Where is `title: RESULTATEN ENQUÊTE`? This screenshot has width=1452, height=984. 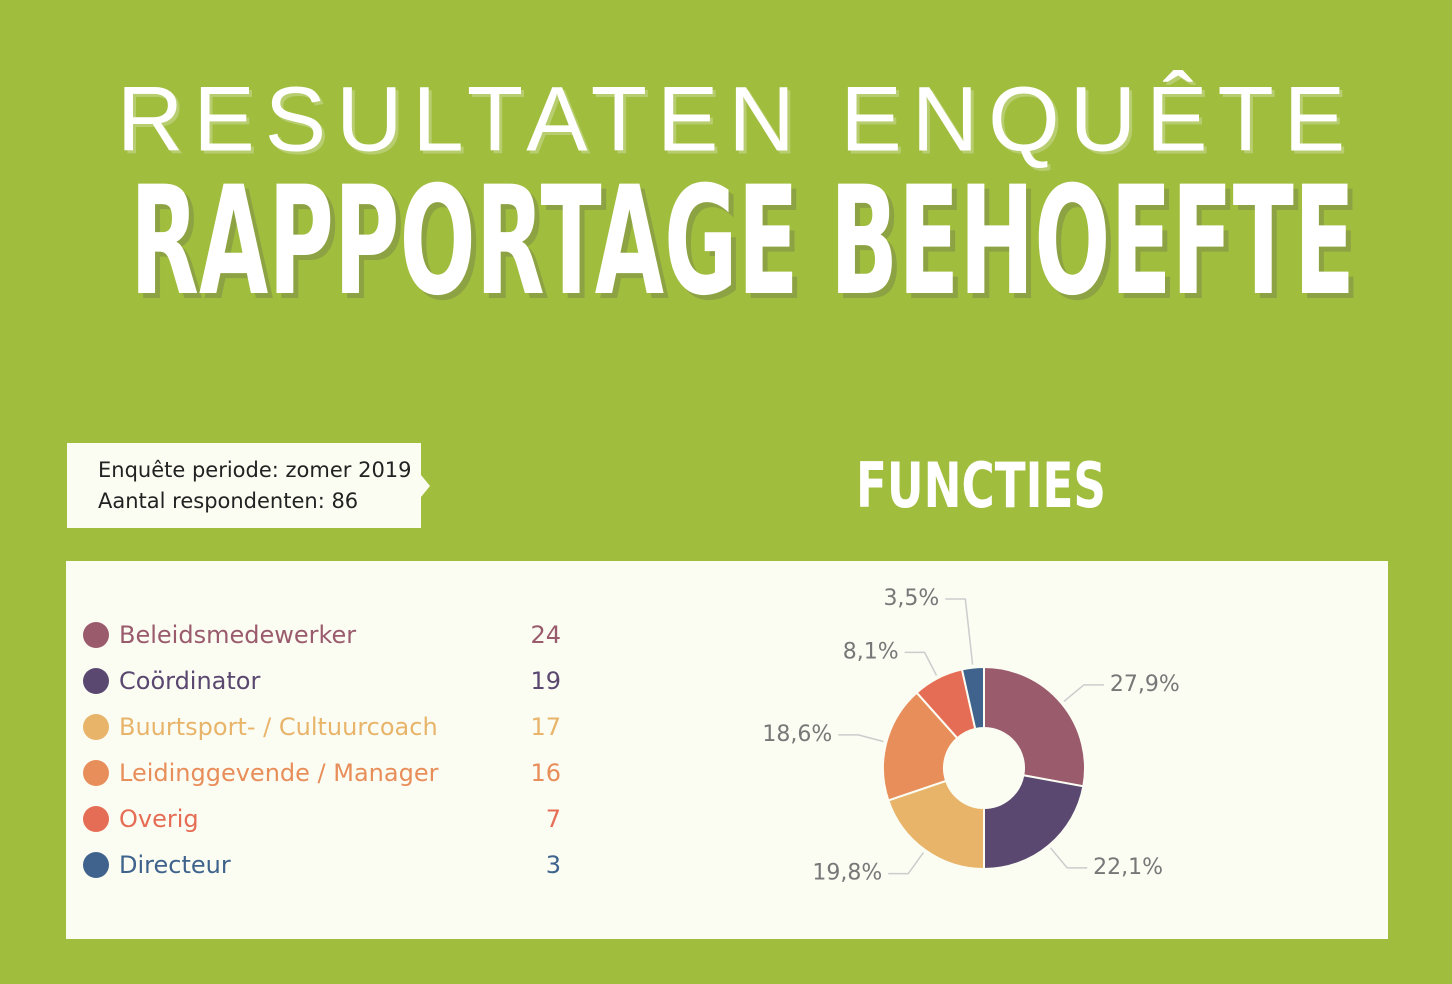
title: RESULTATEN ENQUÊTE is located at coordinates (736, 119).